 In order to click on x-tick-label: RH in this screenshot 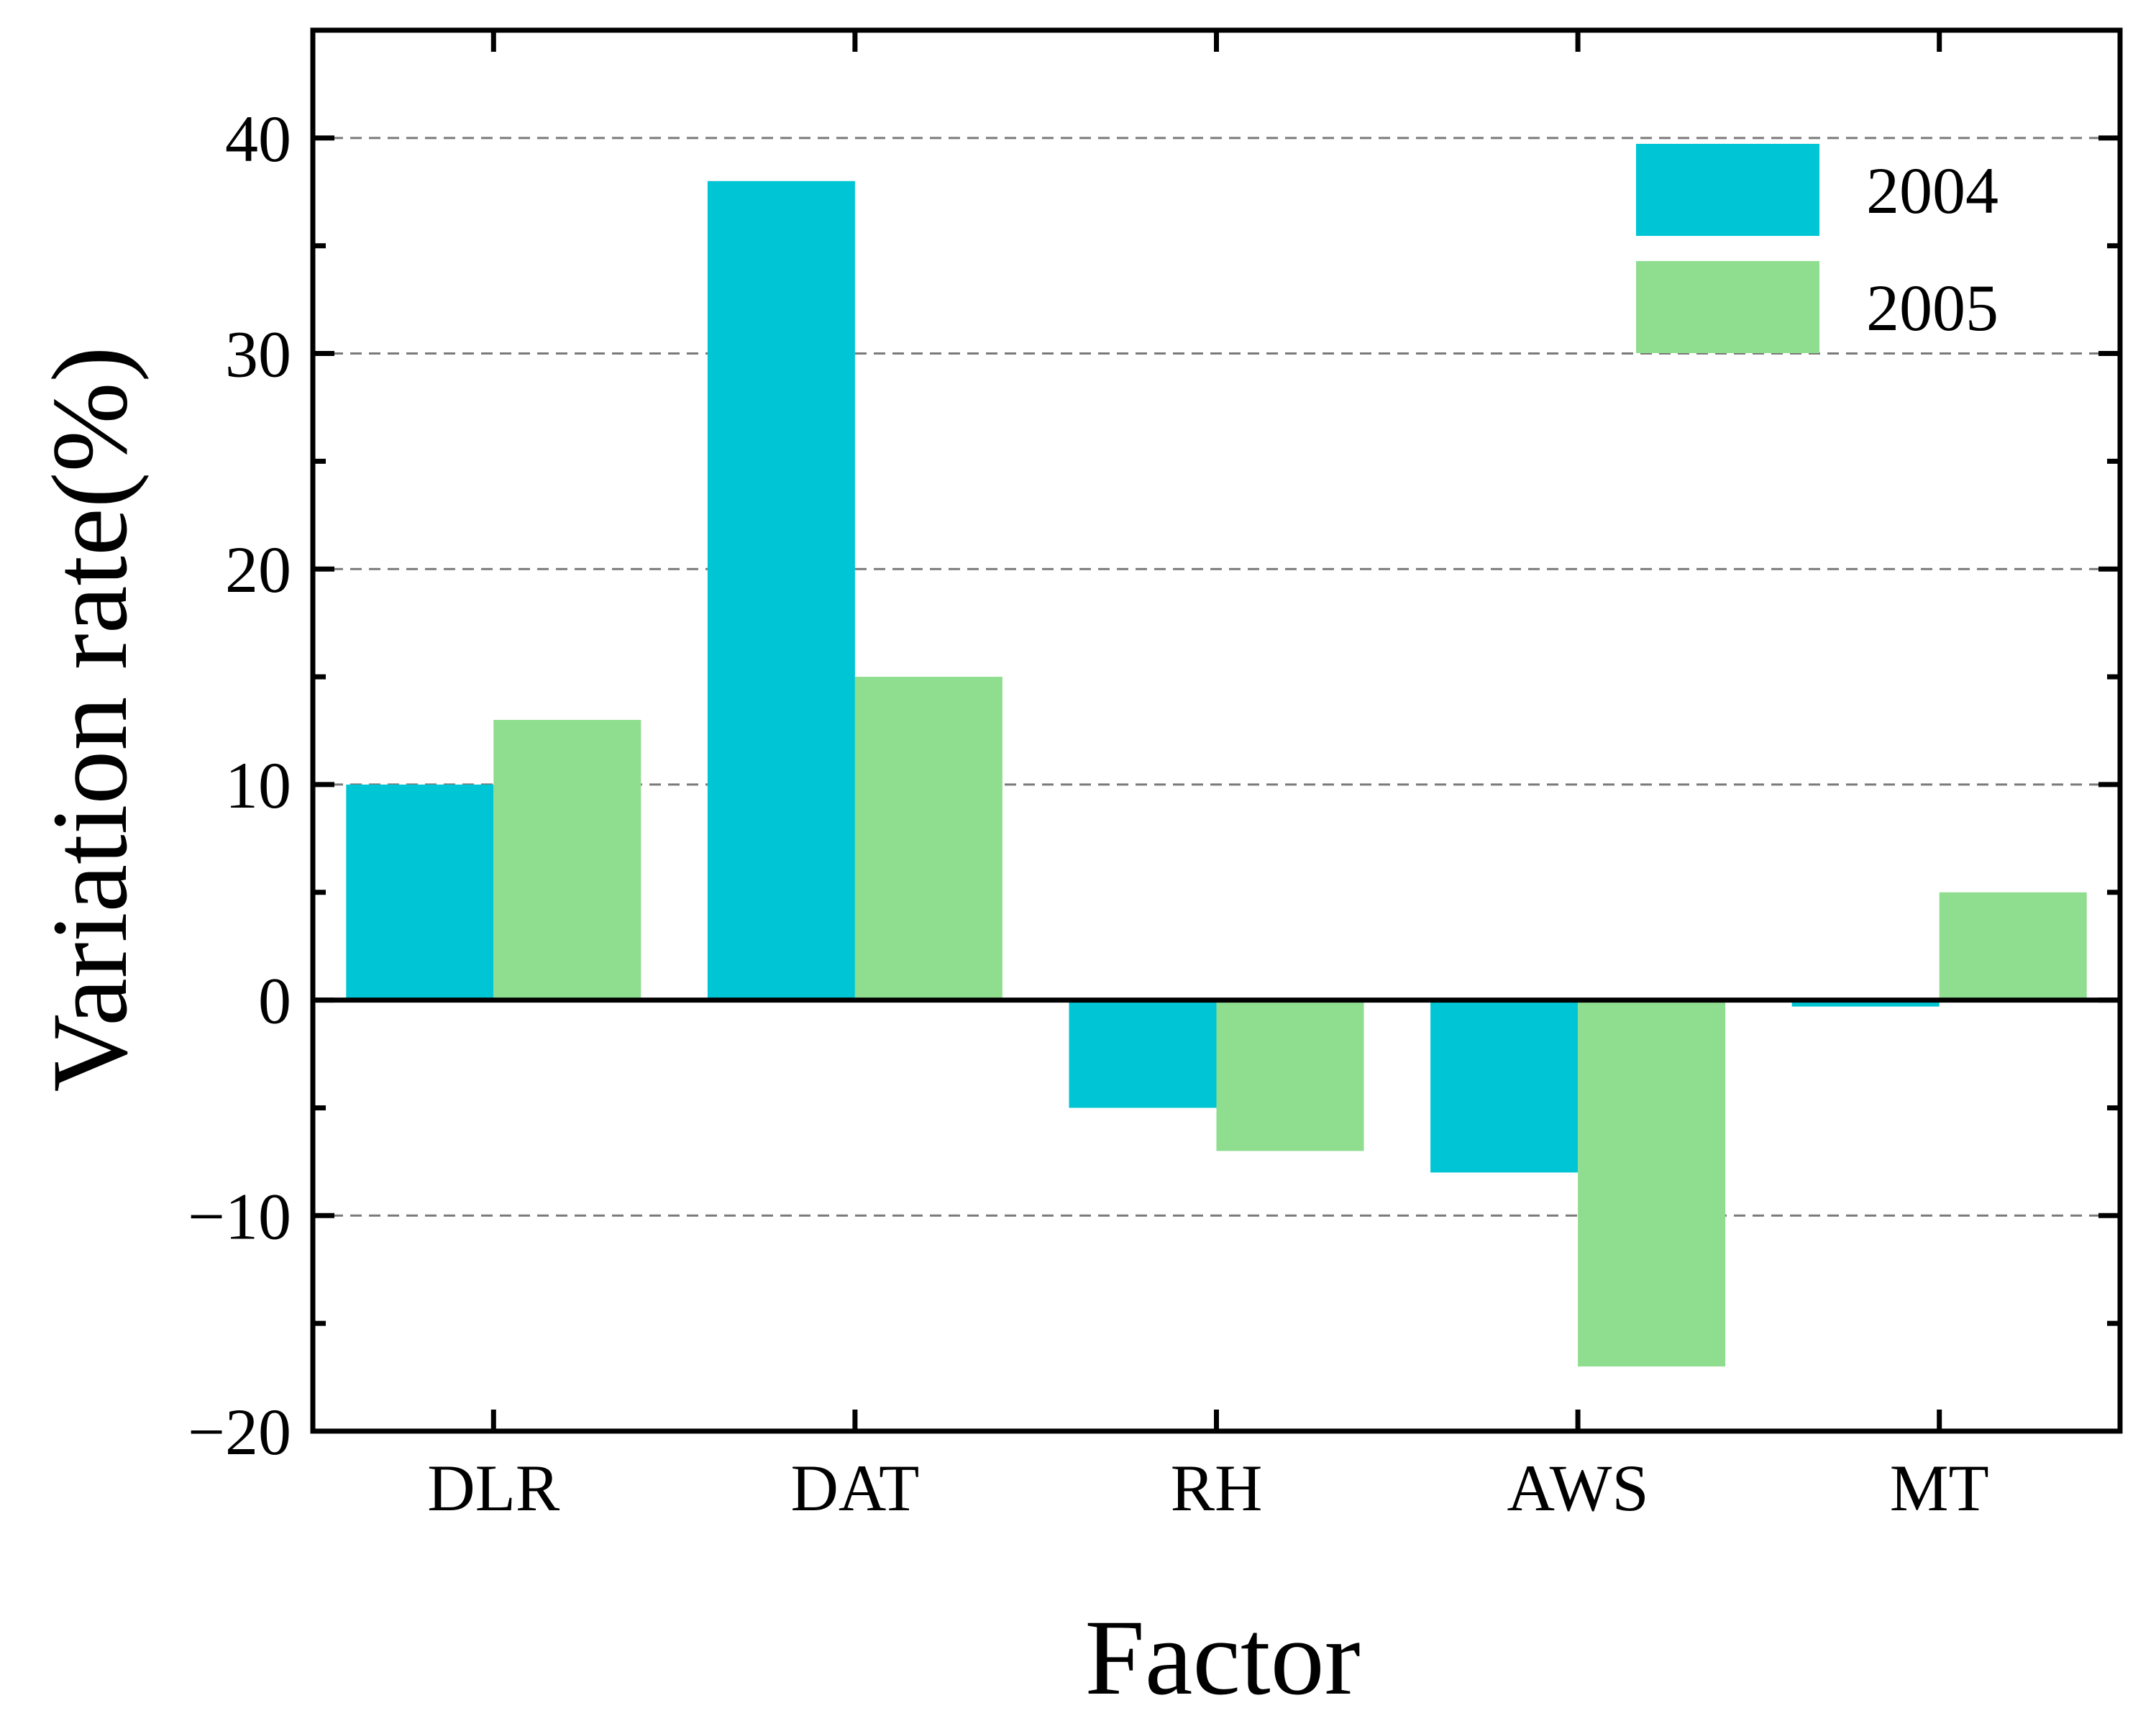, I will do `click(1217, 1488)`.